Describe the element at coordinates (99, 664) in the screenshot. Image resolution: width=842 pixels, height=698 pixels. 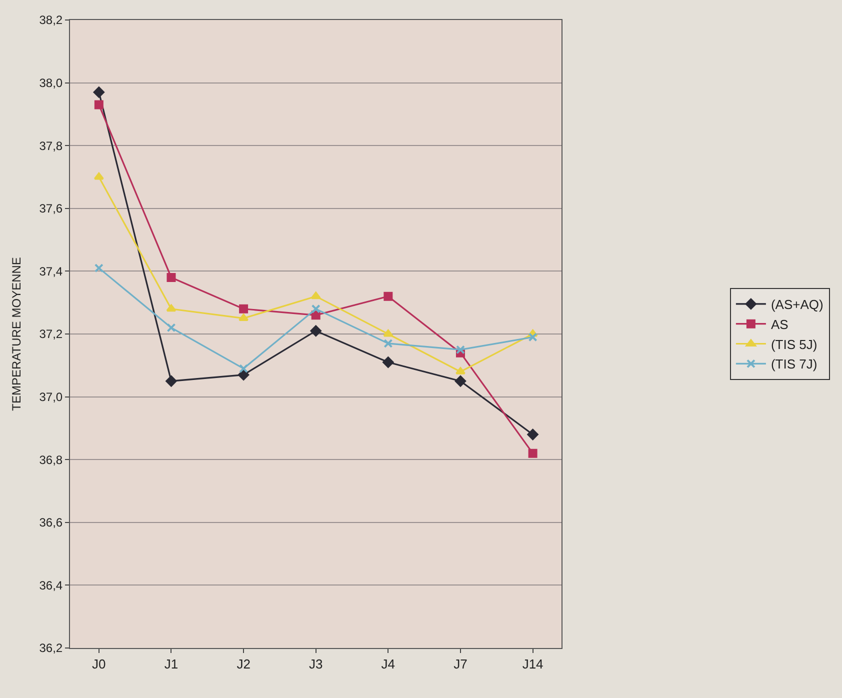
I see `x-tick-label: J0` at that location.